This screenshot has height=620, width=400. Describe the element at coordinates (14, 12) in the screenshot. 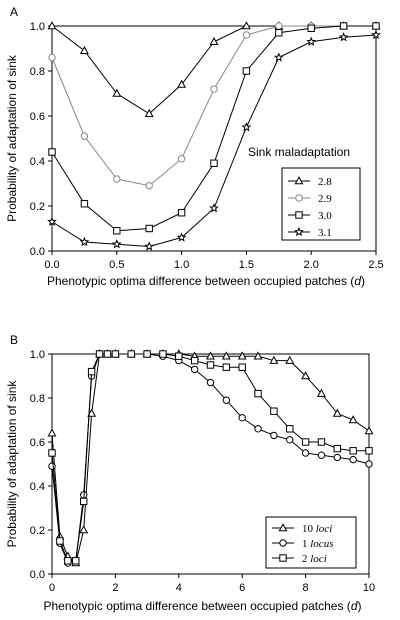

I see `panel-letter: A` at that location.